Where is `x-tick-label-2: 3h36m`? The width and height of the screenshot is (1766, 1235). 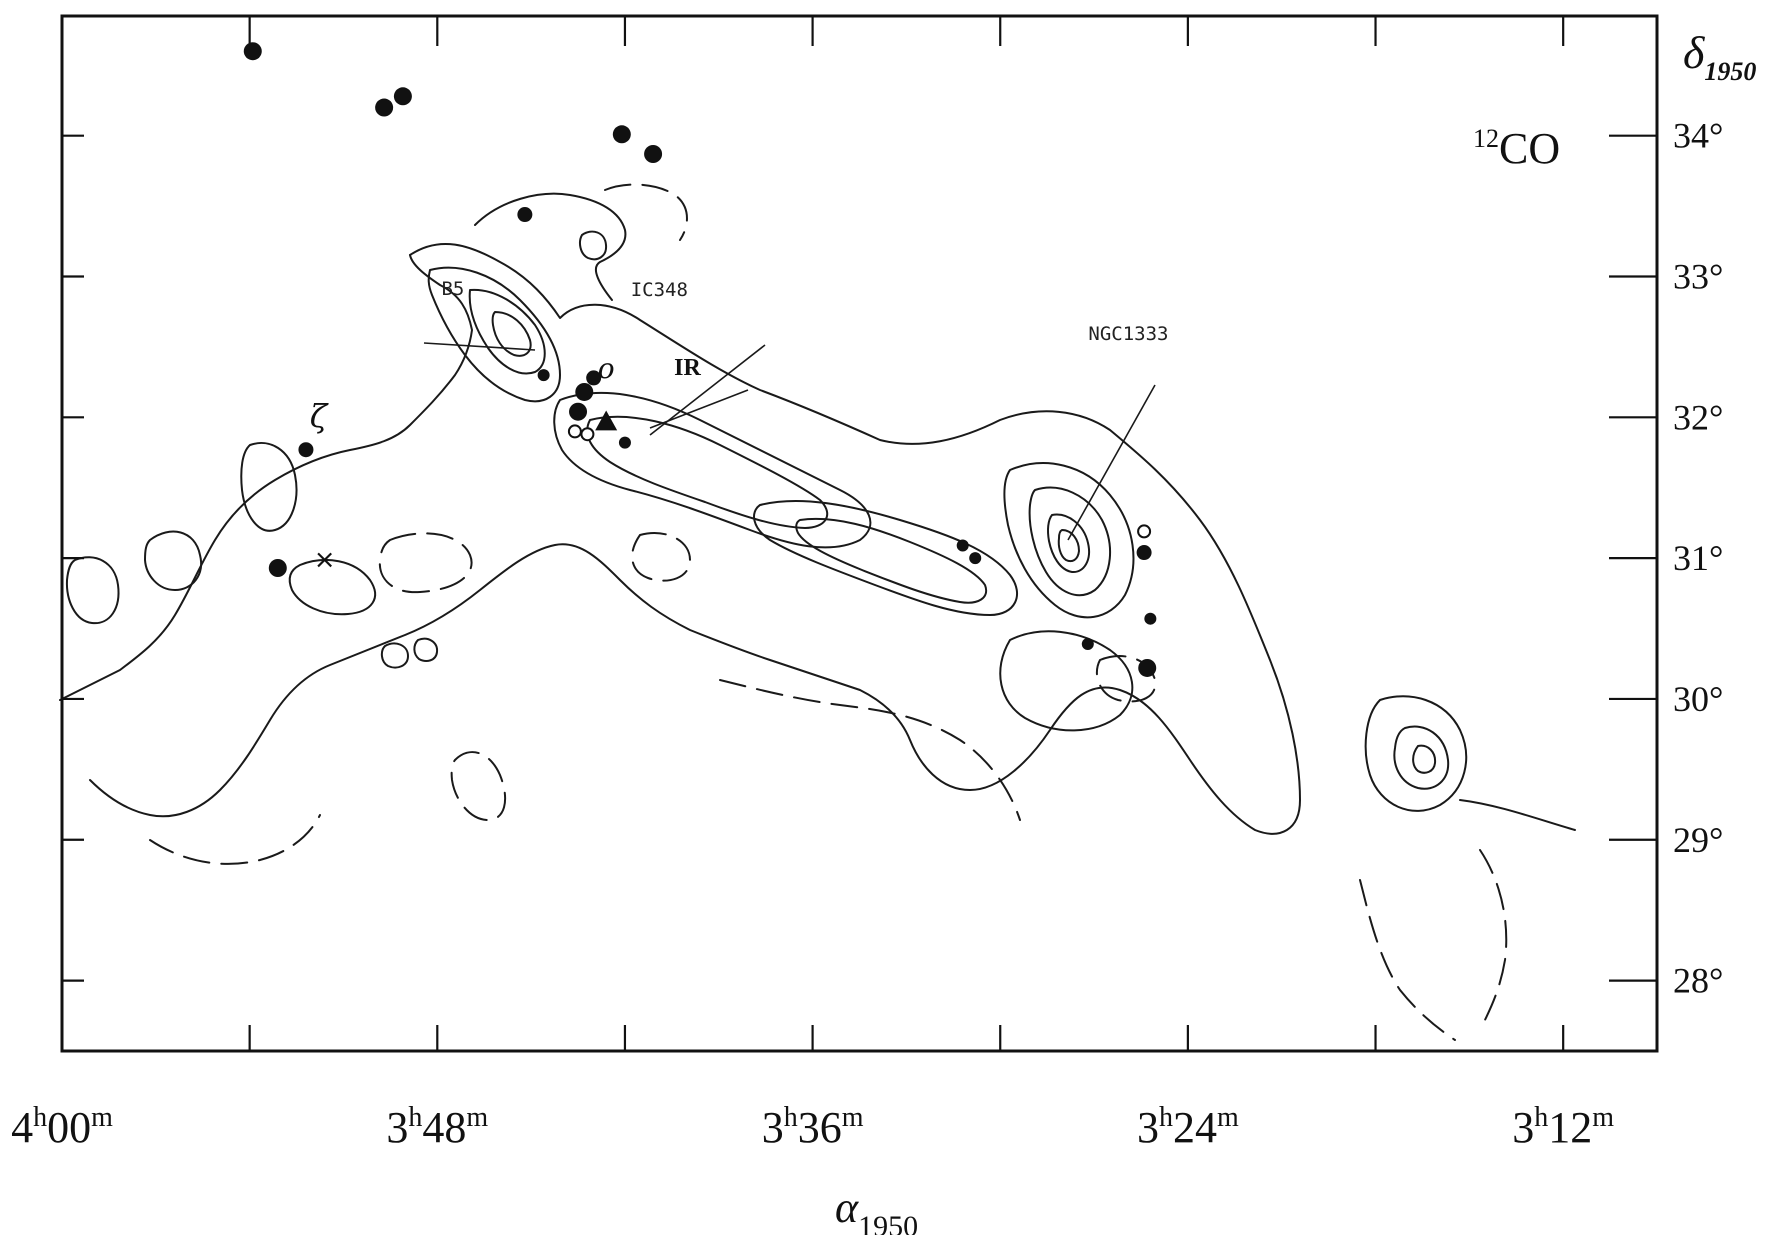 x-tick-label-2: 3h36m is located at coordinates (813, 1127).